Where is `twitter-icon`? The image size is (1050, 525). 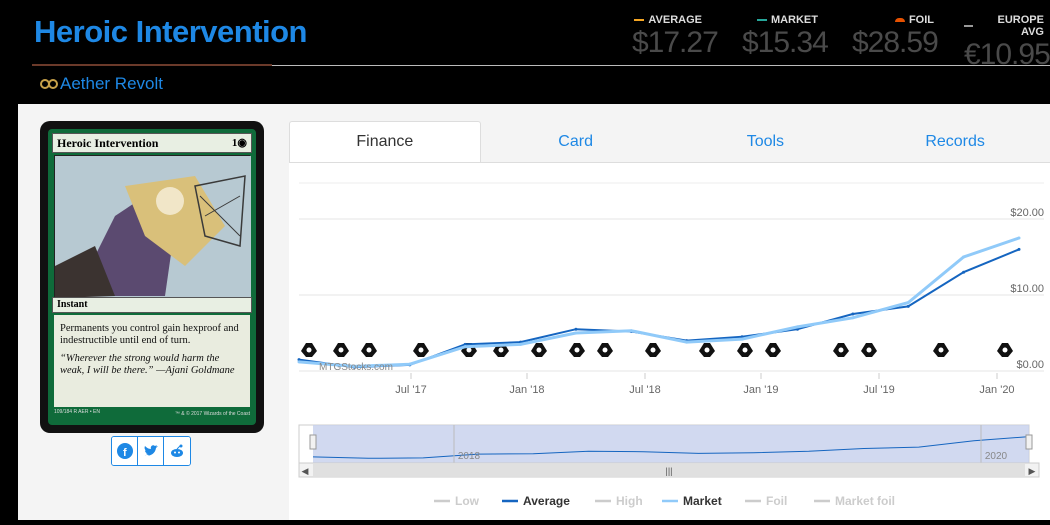
twitter-icon is located at coordinates (150, 450).